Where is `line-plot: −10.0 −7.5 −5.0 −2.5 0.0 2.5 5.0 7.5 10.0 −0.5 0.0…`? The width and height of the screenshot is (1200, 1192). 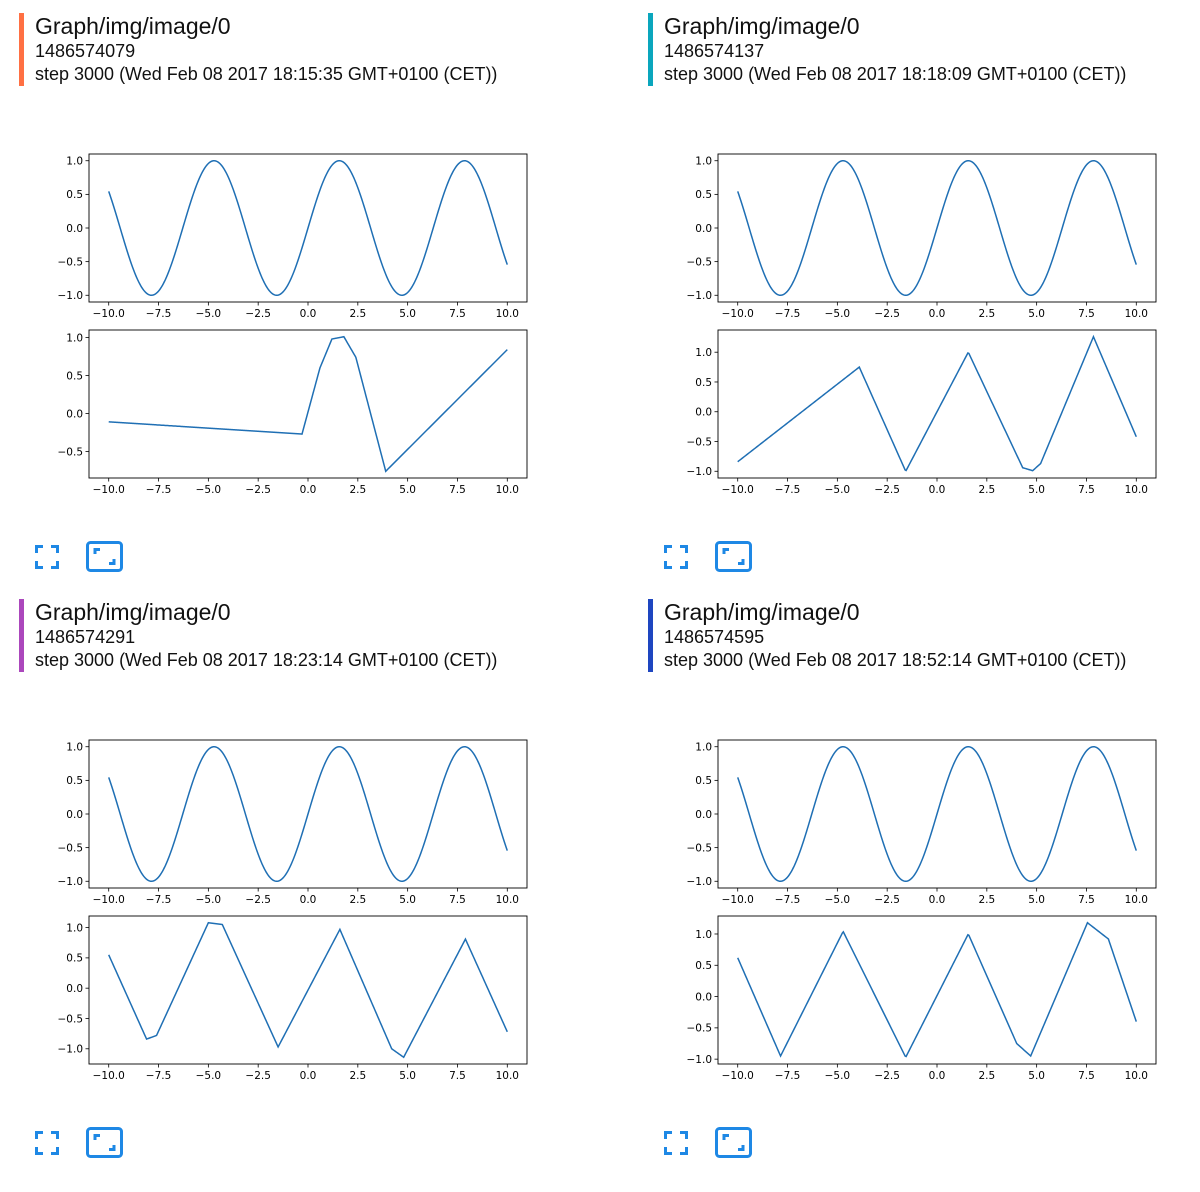
line-plot: −10.0 −7.5 −5.0 −2.5 0.0 2.5 5.0 7.5 10.0 −0.5 0.0… is located at coordinates (293, 412).